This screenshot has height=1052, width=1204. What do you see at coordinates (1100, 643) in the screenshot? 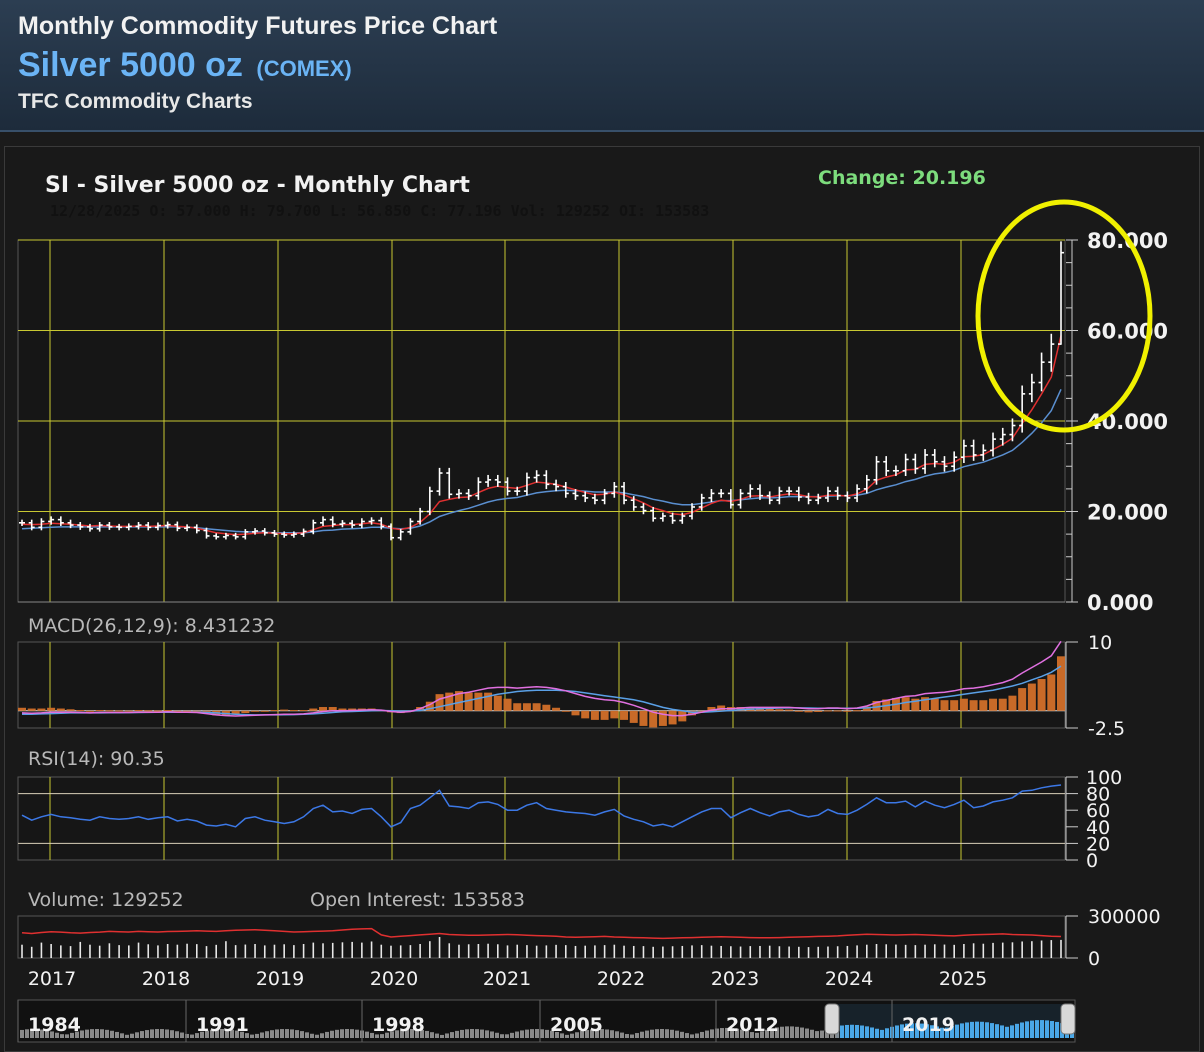
I see `macd-tick-label: 10` at bounding box center [1100, 643].